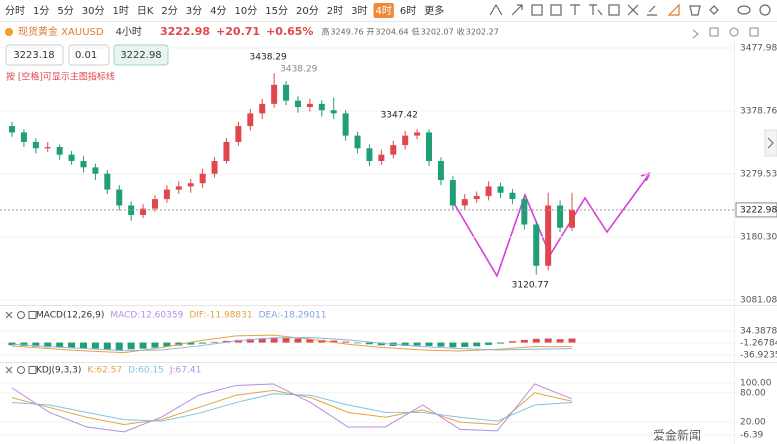 The image size is (777, 444). What do you see at coordinates (437, 32) in the screenshot?
I see `ohlc-value: 3202.07` at bounding box center [437, 32].